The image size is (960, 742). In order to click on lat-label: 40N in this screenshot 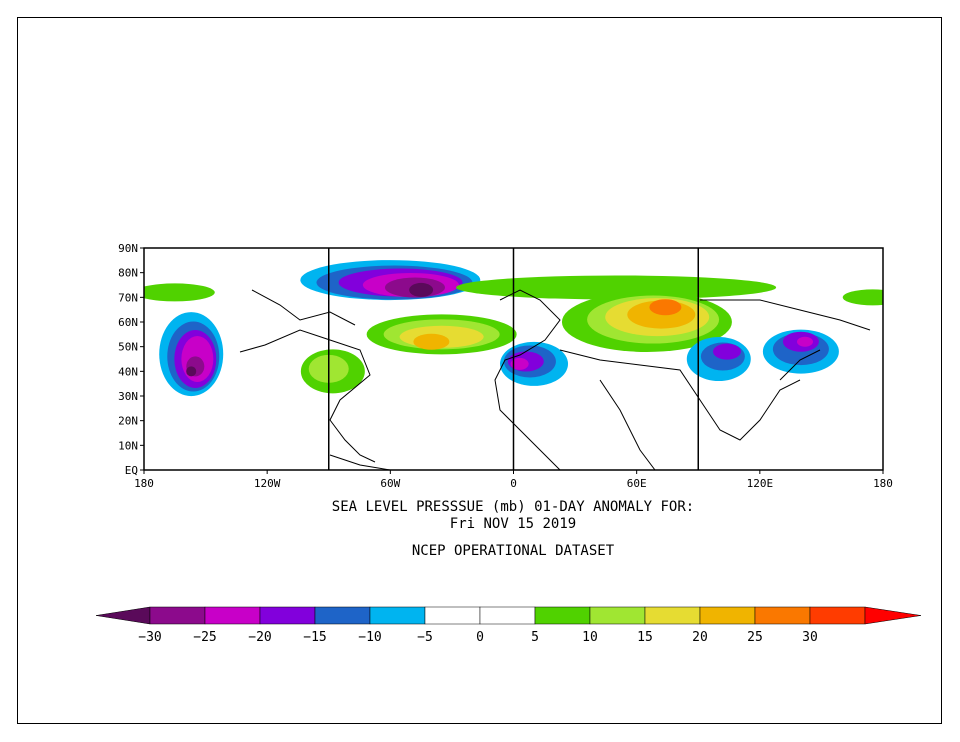, I will do `click(128, 371)`.